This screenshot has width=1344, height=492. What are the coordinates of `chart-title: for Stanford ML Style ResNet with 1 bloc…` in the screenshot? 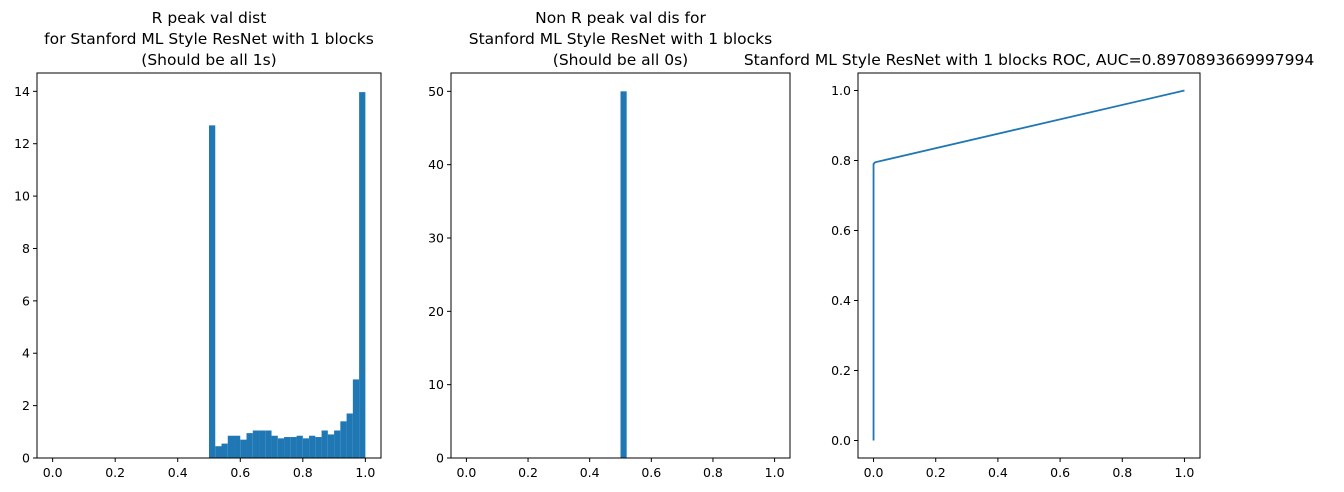 It's located at (209, 39).